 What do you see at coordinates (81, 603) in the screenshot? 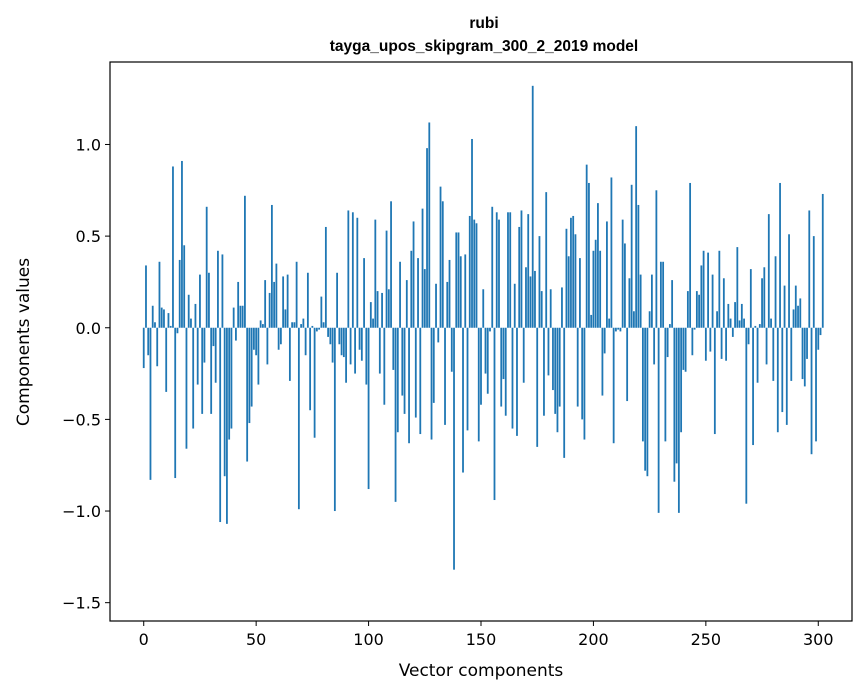
I see `y-tick-label: −1.5` at bounding box center [81, 603].